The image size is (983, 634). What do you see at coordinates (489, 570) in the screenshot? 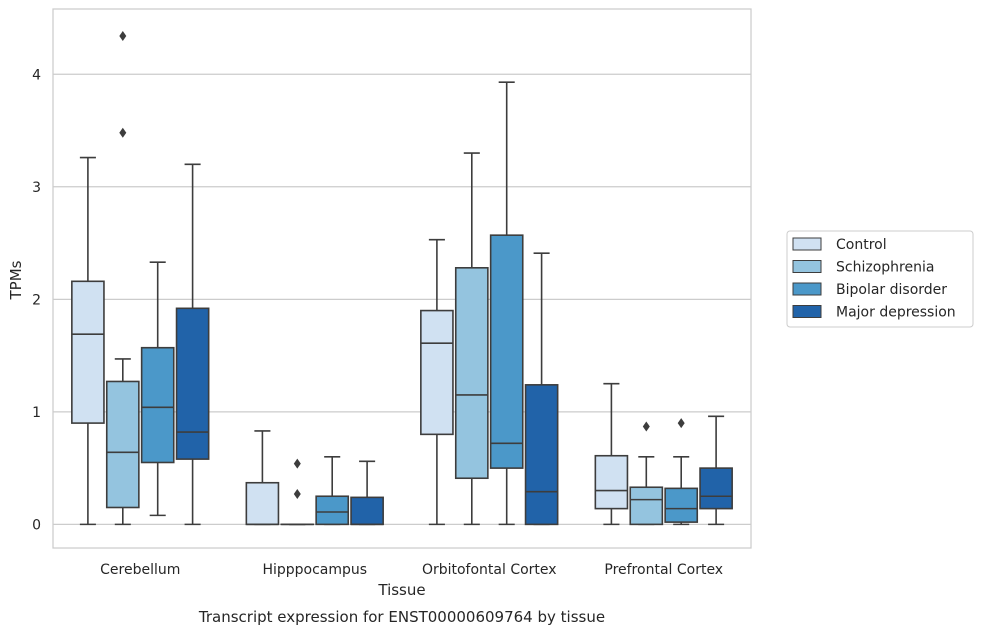
I see `x-tick-label: Orbitofontal Cortex` at bounding box center [489, 570].